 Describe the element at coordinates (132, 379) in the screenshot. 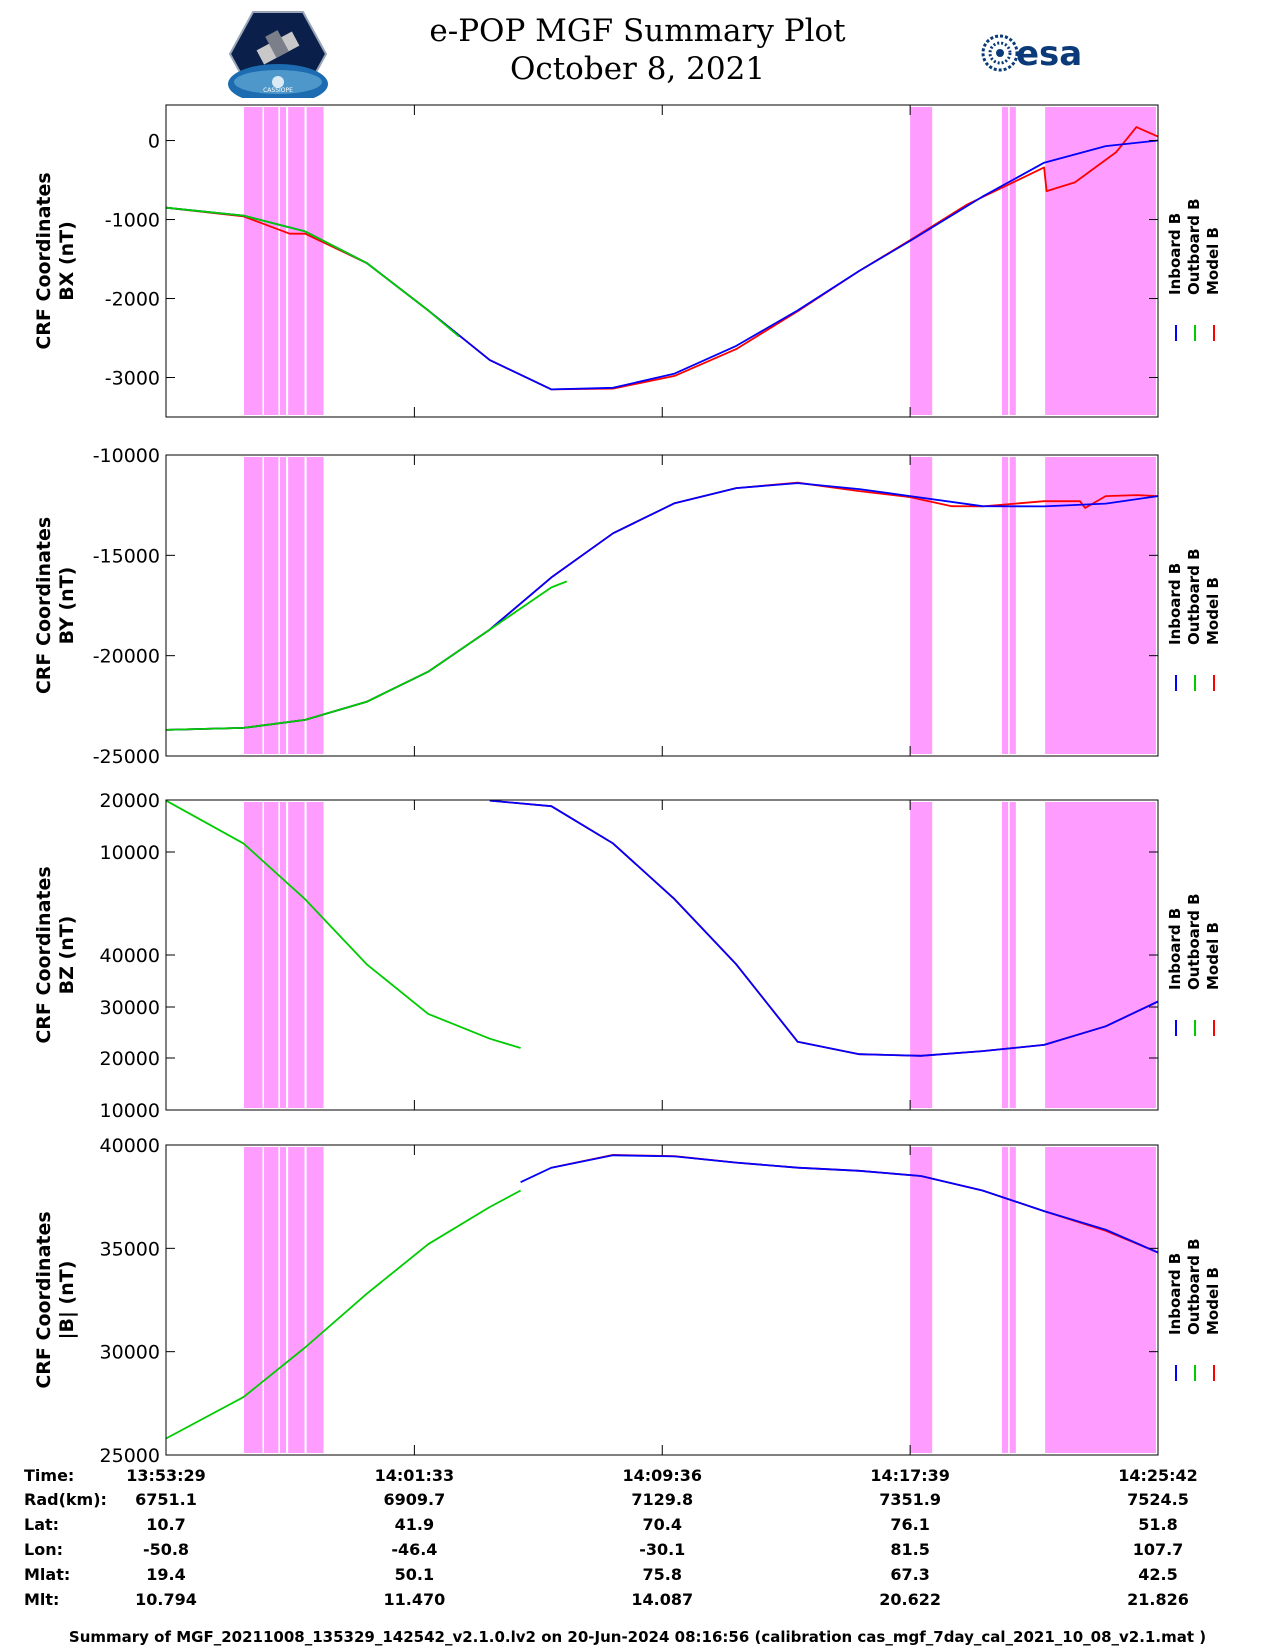

I see `y-tick-label: -3000` at that location.